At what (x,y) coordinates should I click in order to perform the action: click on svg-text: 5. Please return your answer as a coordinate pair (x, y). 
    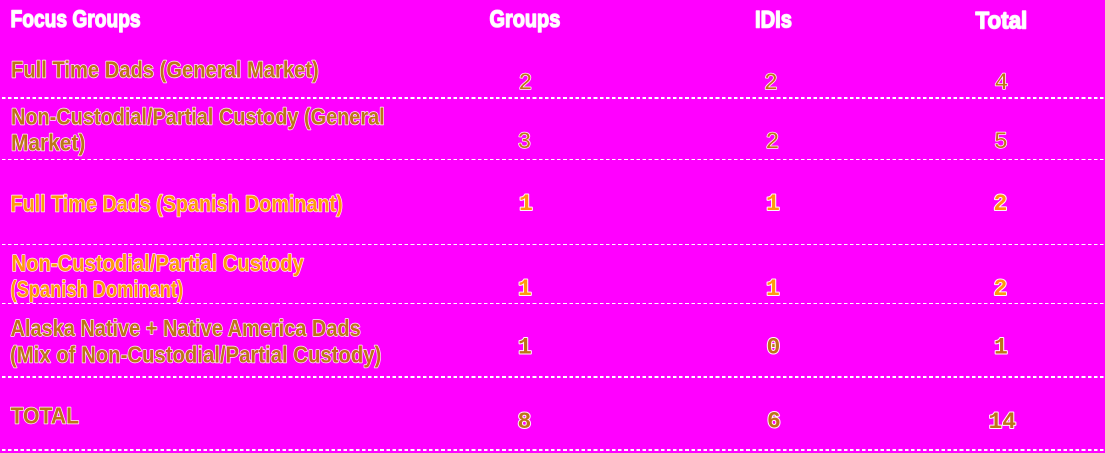
    Looking at the image, I should click on (1001, 142).